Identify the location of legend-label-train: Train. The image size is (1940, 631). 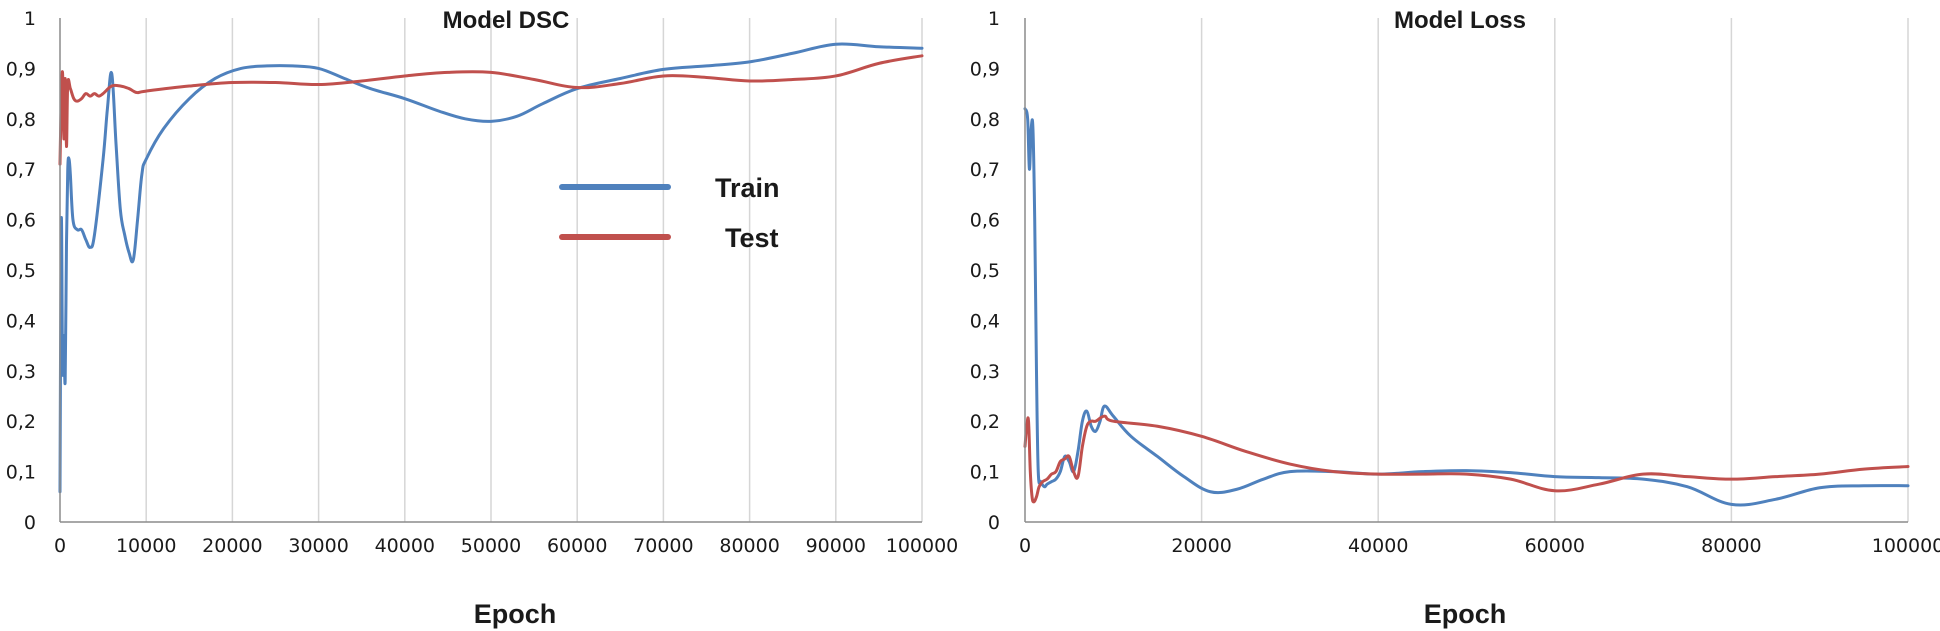
(747, 188).